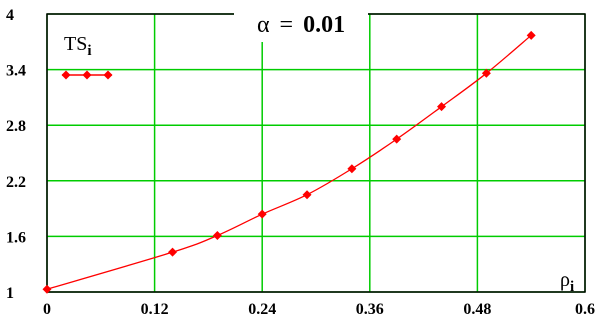  Describe the element at coordinates (47, 309) in the screenshot. I see `x-tick-label: 0` at that location.